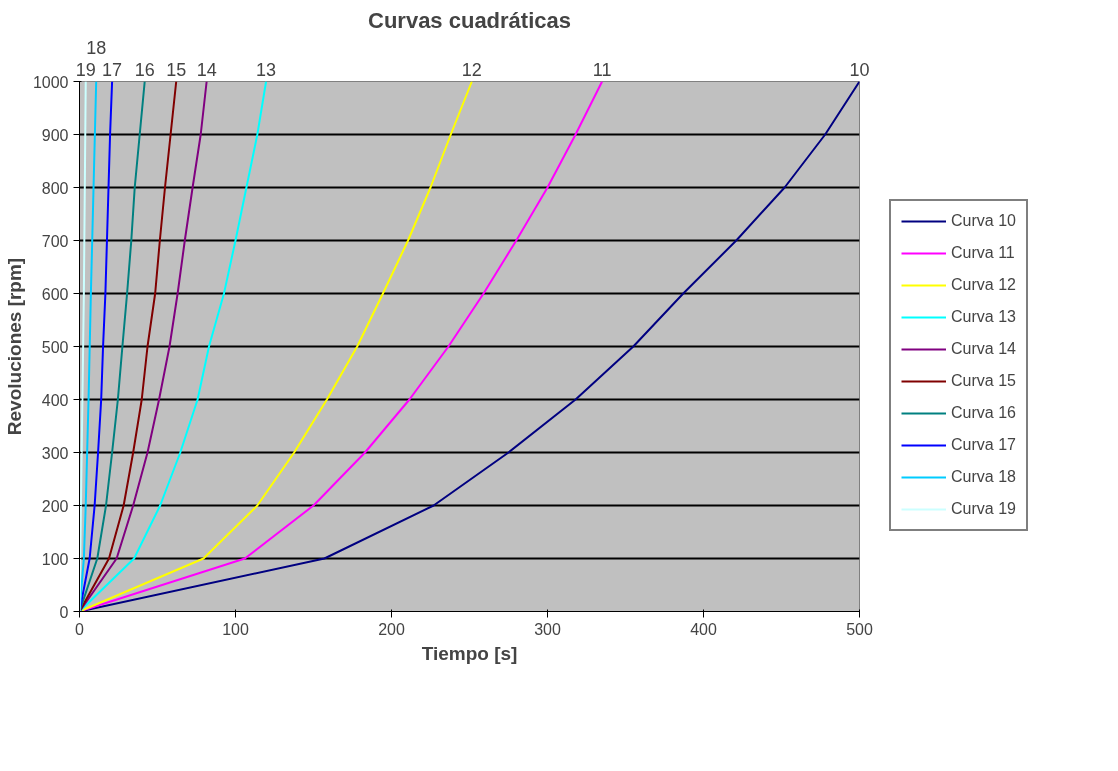 This screenshot has height=771, width=1118. What do you see at coordinates (983, 413) in the screenshot?
I see `legend-label: Curva 16` at bounding box center [983, 413].